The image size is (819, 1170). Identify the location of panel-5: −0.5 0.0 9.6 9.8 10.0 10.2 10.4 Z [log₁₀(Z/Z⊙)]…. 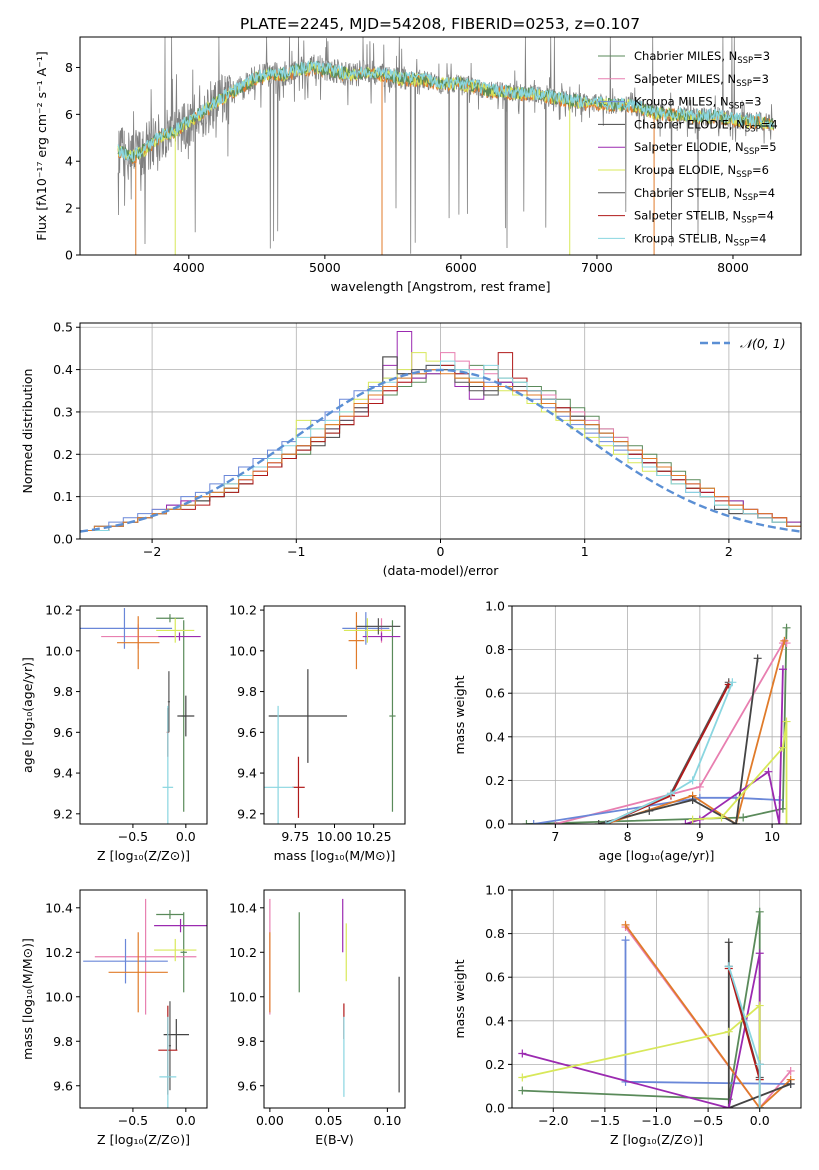
(114, 1018).